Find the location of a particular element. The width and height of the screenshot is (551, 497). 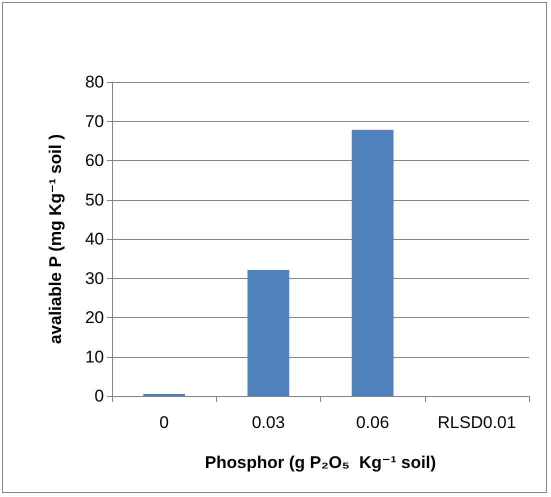

y-tick-label: 30 is located at coordinates (94, 278).